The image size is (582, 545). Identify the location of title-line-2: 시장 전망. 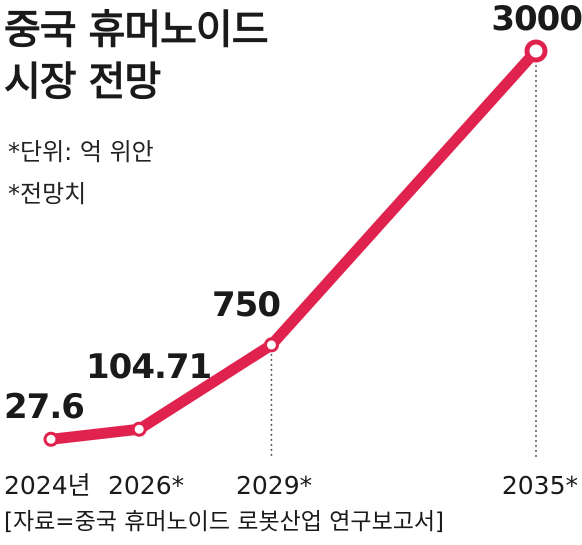
(82, 82).